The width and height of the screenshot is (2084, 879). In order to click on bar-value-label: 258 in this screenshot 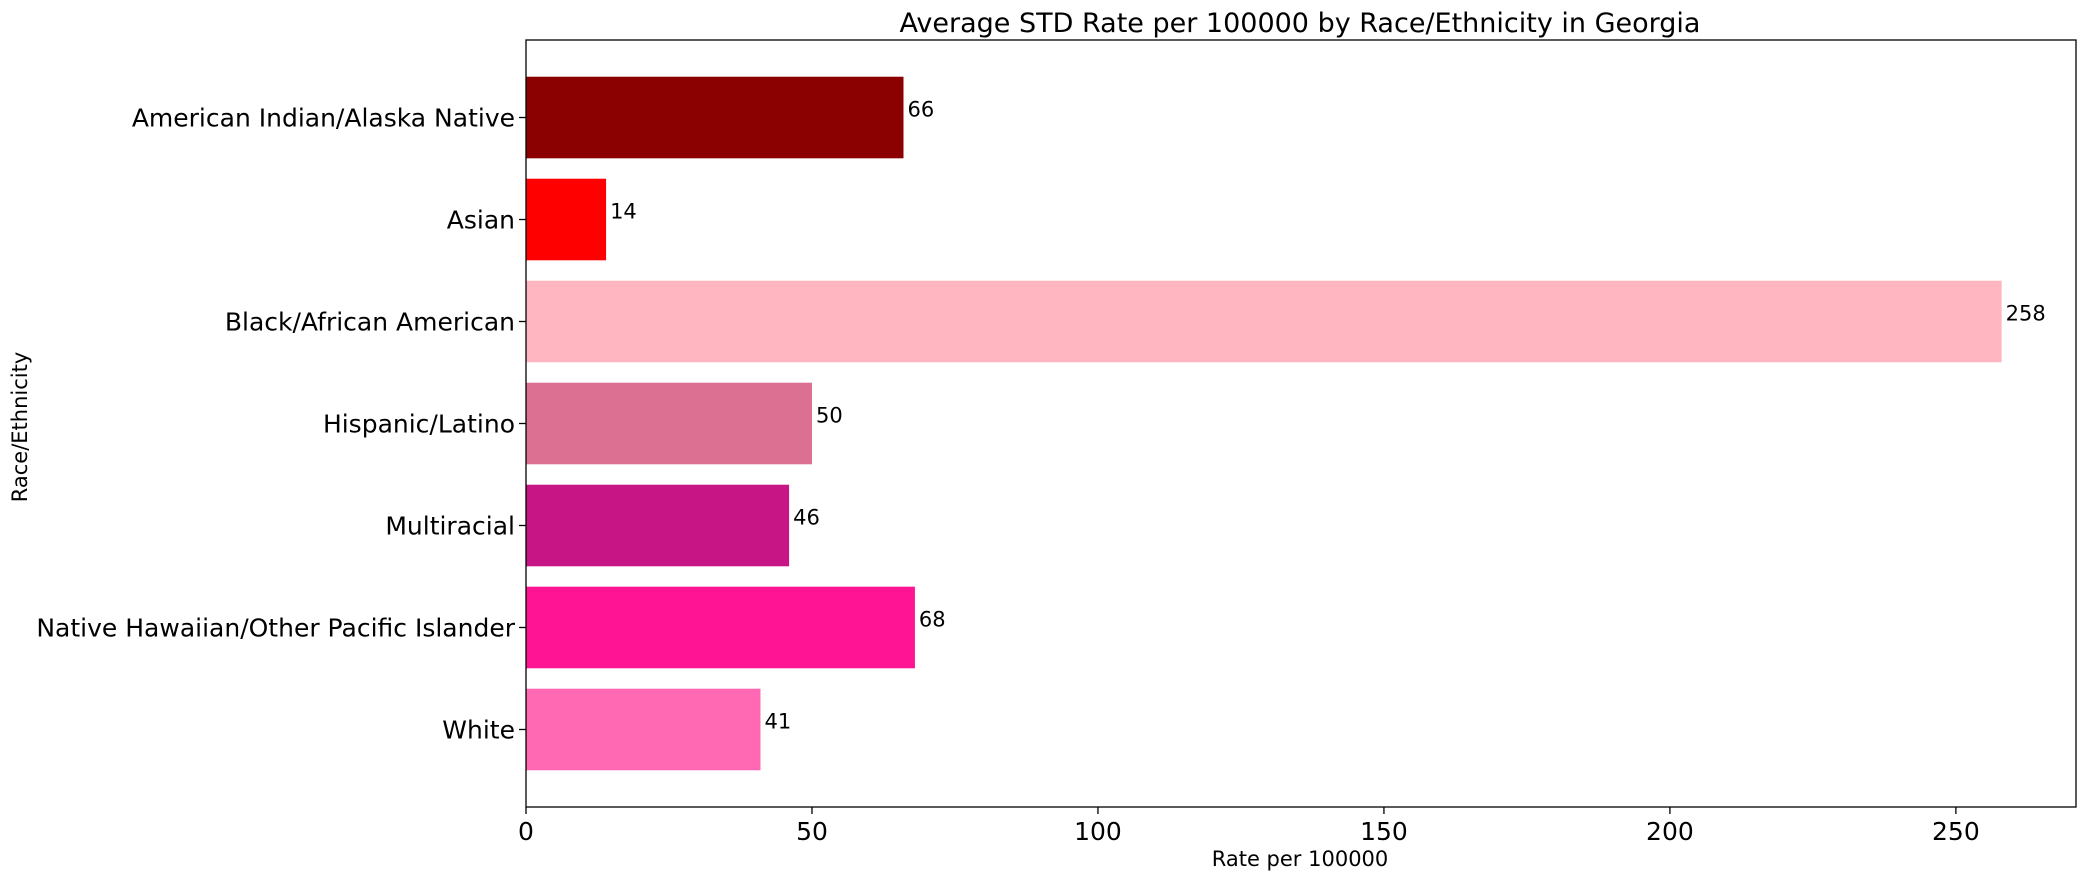, I will do `click(2026, 314)`.